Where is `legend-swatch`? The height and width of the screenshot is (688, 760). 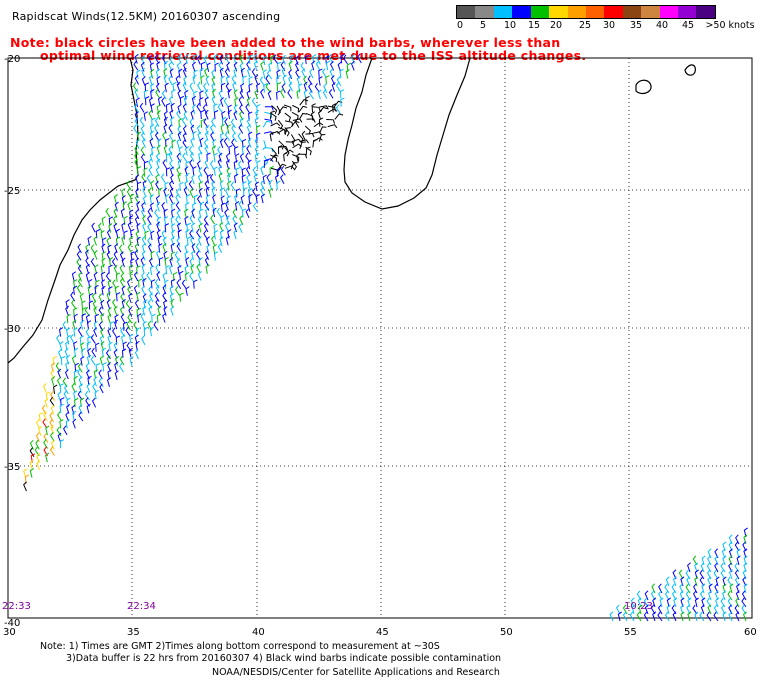
legend-swatch is located at coordinates (540, 12).